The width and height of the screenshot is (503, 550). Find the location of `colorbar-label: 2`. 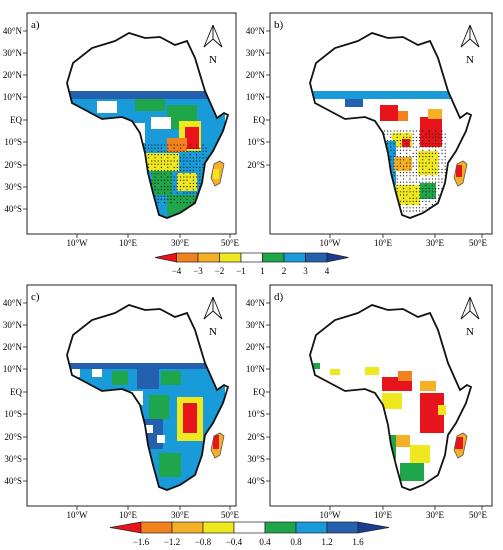

colorbar-label: 2 is located at coordinates (284, 271).